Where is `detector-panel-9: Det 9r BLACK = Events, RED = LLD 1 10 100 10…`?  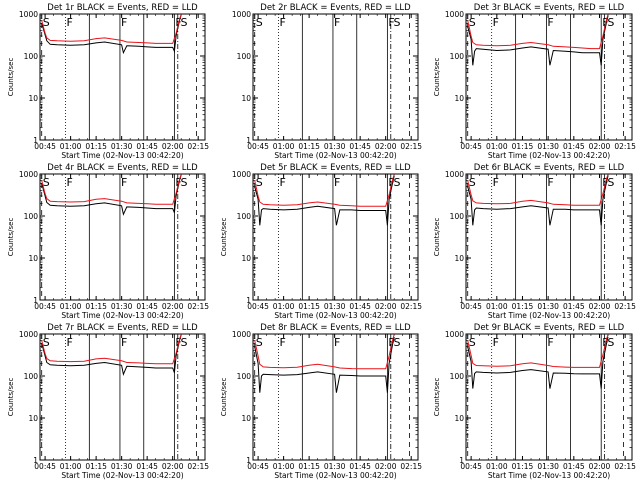 detector-panel-9: Det 9r BLACK = Events, RED = LLD 1 10 100 10… is located at coordinates (534, 401).